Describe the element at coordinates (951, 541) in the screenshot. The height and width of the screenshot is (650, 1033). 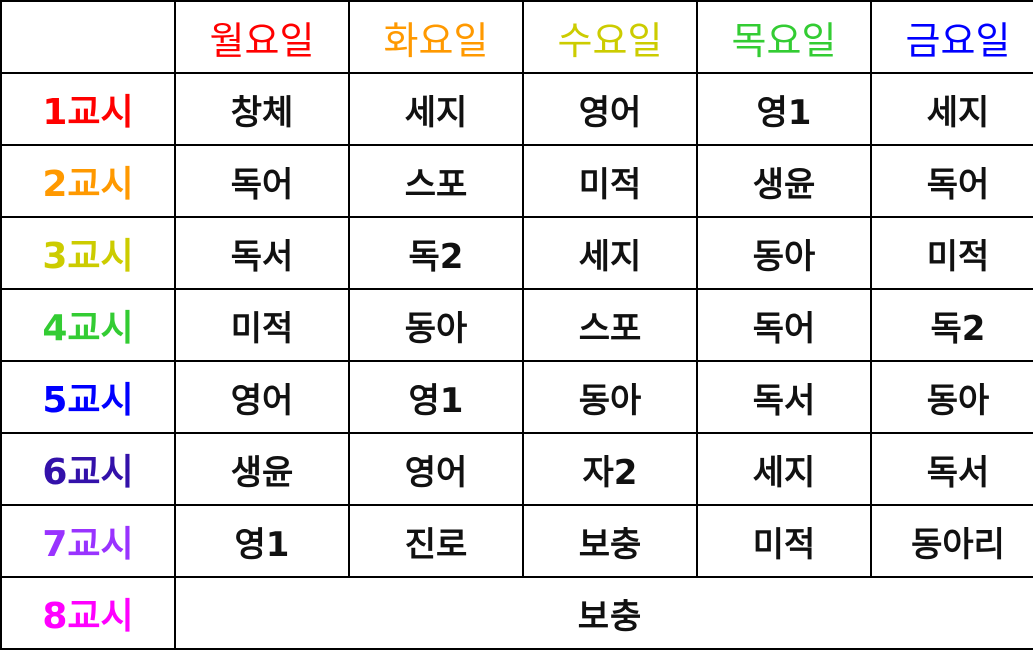
I see `subject-cell: 동아리` at that location.